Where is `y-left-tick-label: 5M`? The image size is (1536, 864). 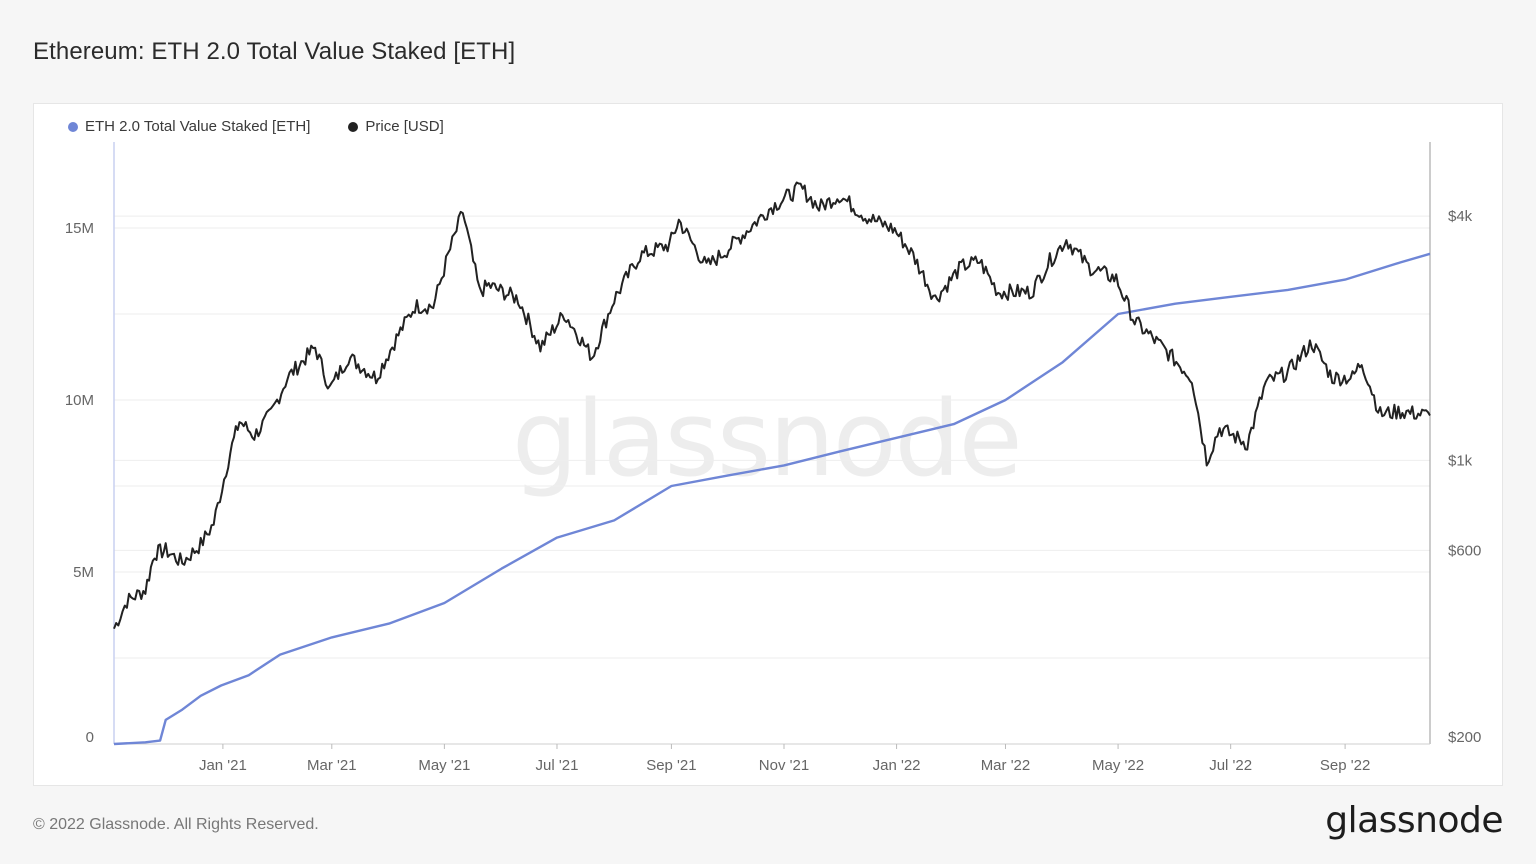 y-left-tick-label: 5M is located at coordinates (83, 572).